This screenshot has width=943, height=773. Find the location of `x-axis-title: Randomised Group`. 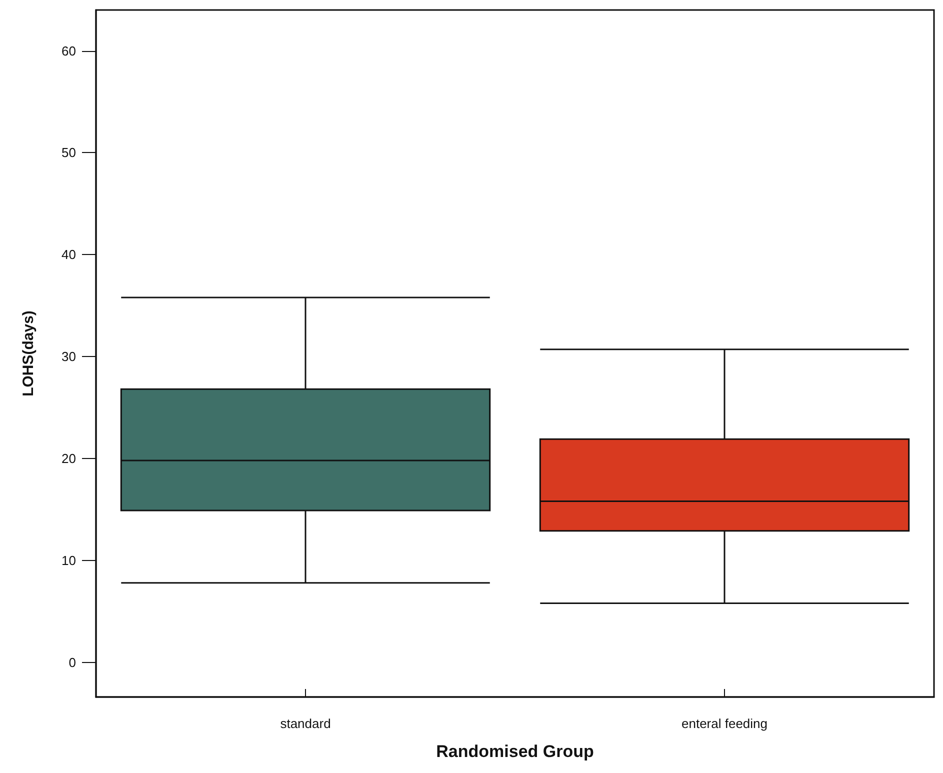

x-axis-title: Randomised Group is located at coordinates (515, 751).